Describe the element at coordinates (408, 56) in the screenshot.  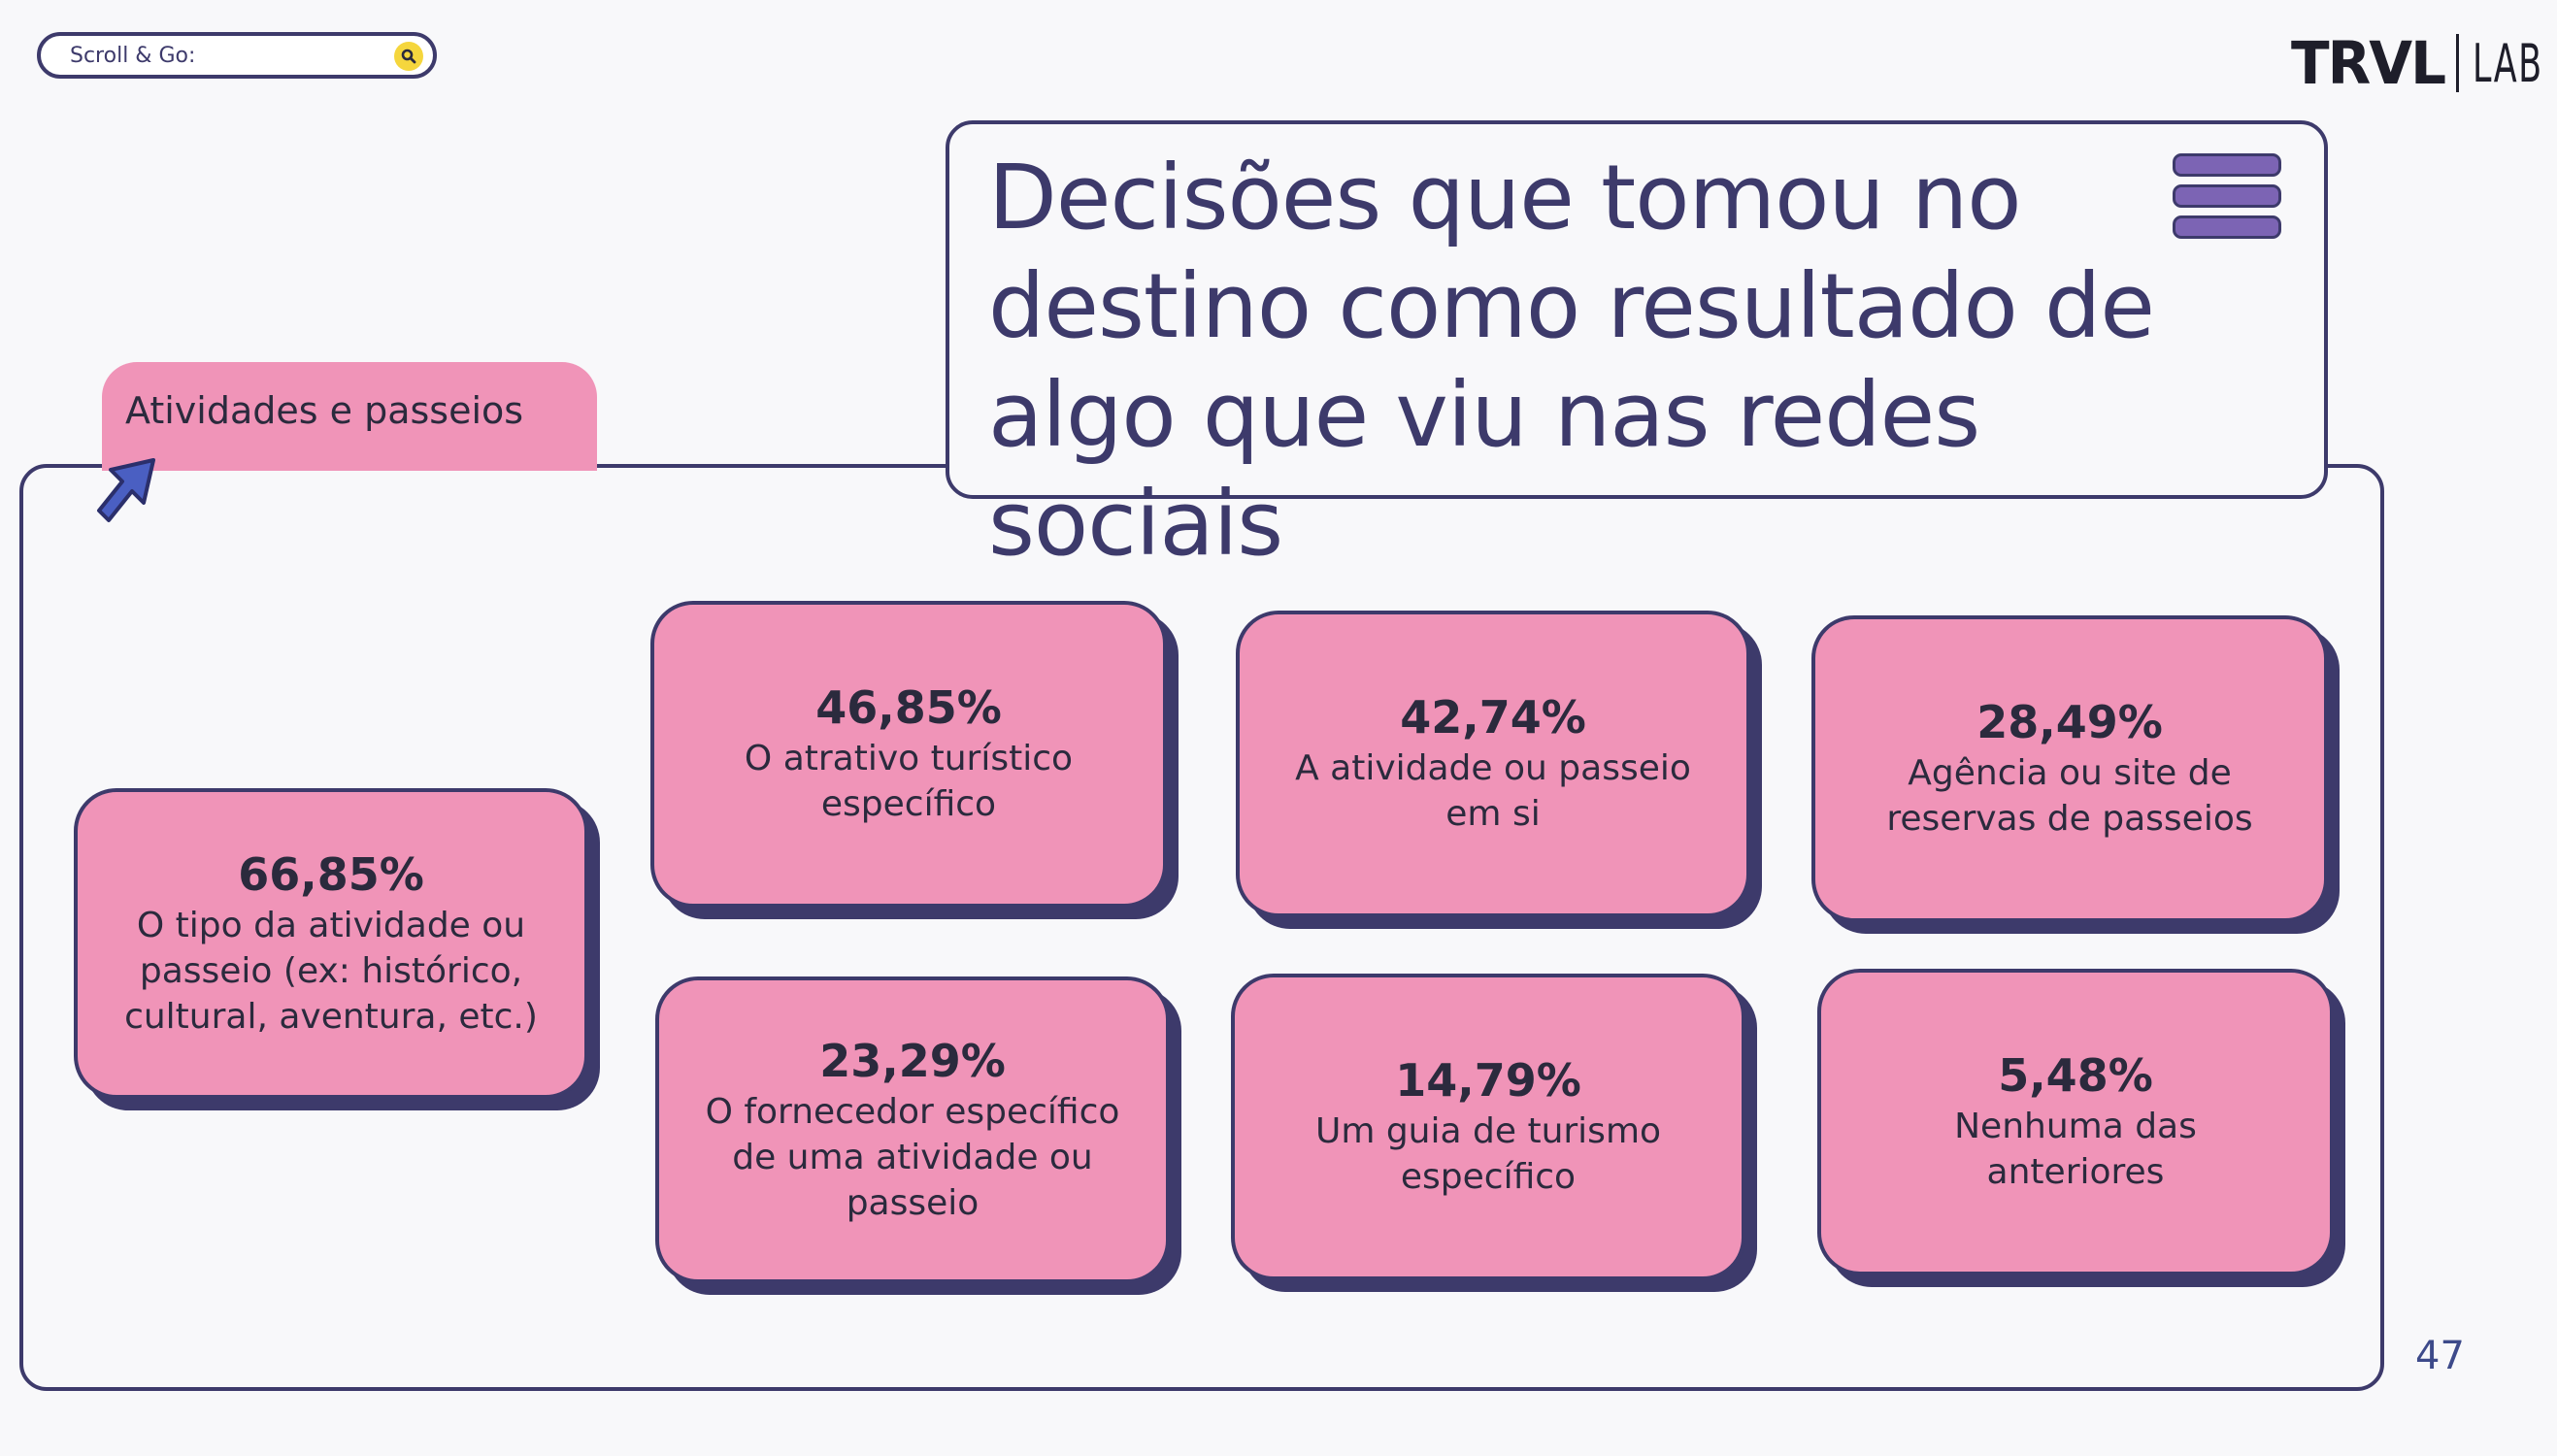
I see `search-icon` at that location.